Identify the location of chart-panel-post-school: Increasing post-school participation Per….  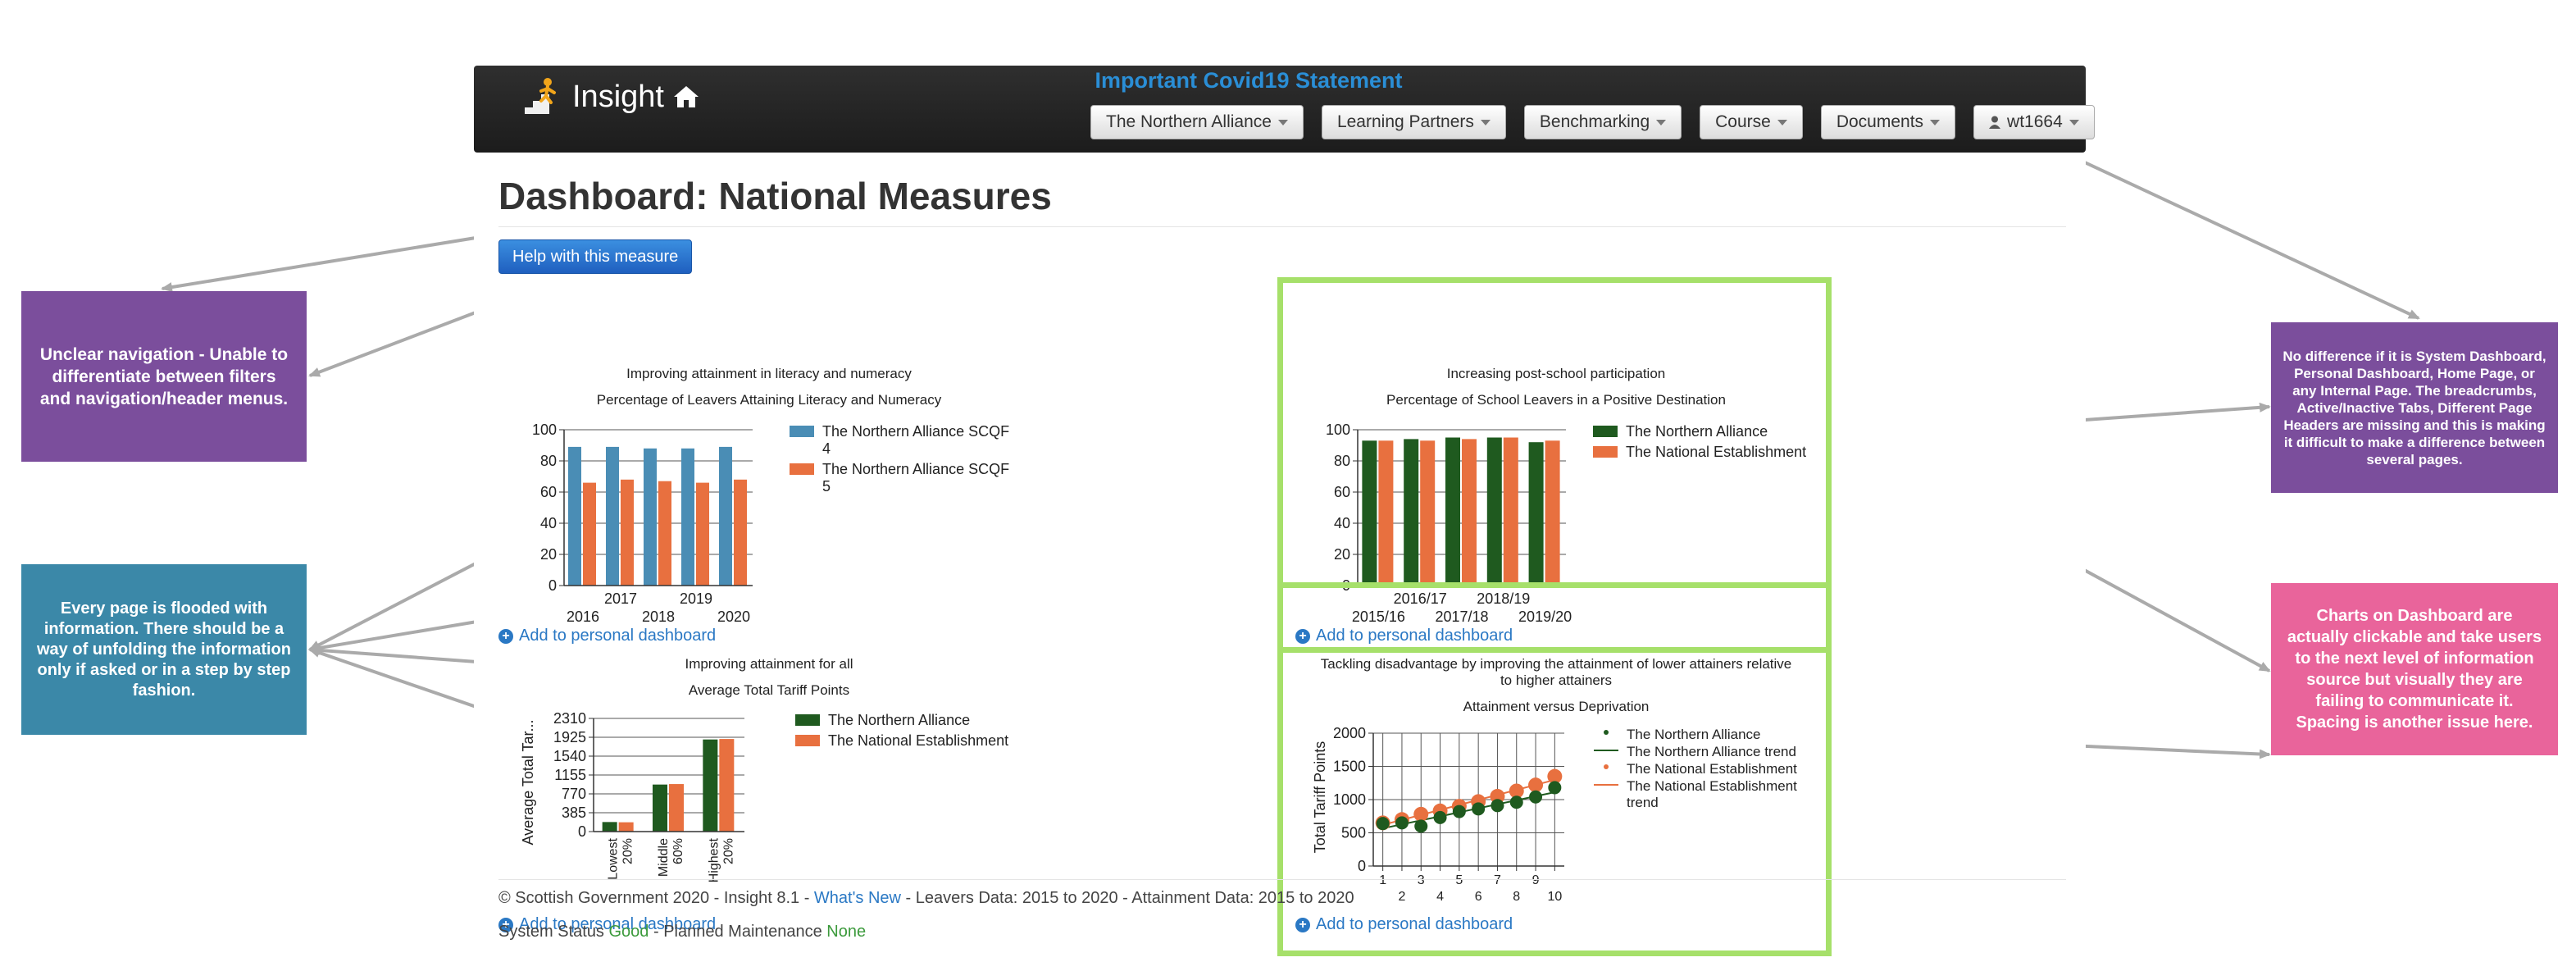
(1556, 477).